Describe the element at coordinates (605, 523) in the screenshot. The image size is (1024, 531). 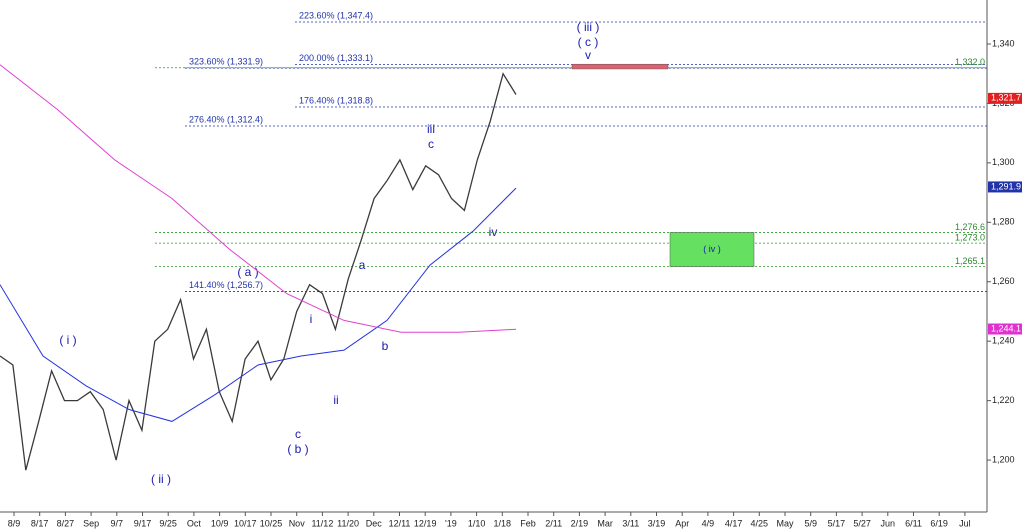
I see `x-tick-label: Mar` at that location.